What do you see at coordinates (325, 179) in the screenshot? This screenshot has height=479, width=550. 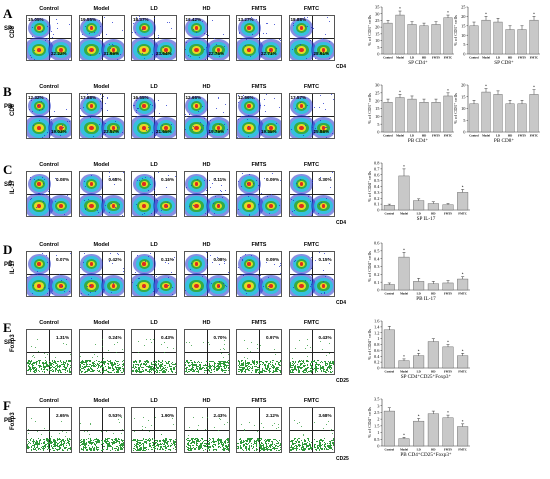 I see `quadrant-percent-upper-right: 0.30%` at bounding box center [325, 179].